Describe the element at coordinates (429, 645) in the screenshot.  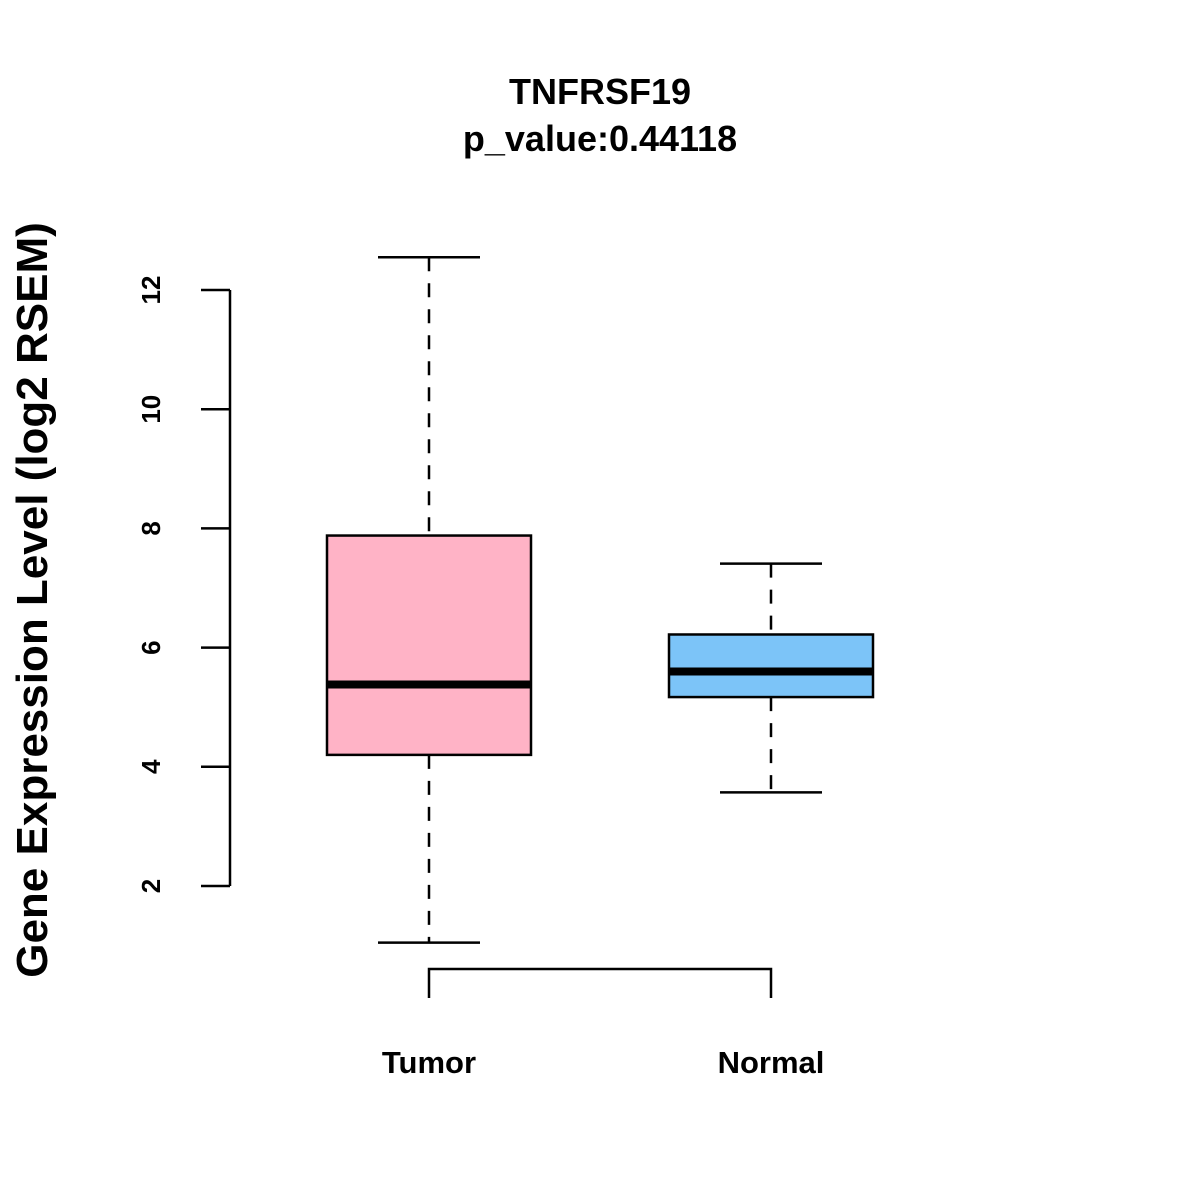
I see `tumor-iqr-box` at that location.